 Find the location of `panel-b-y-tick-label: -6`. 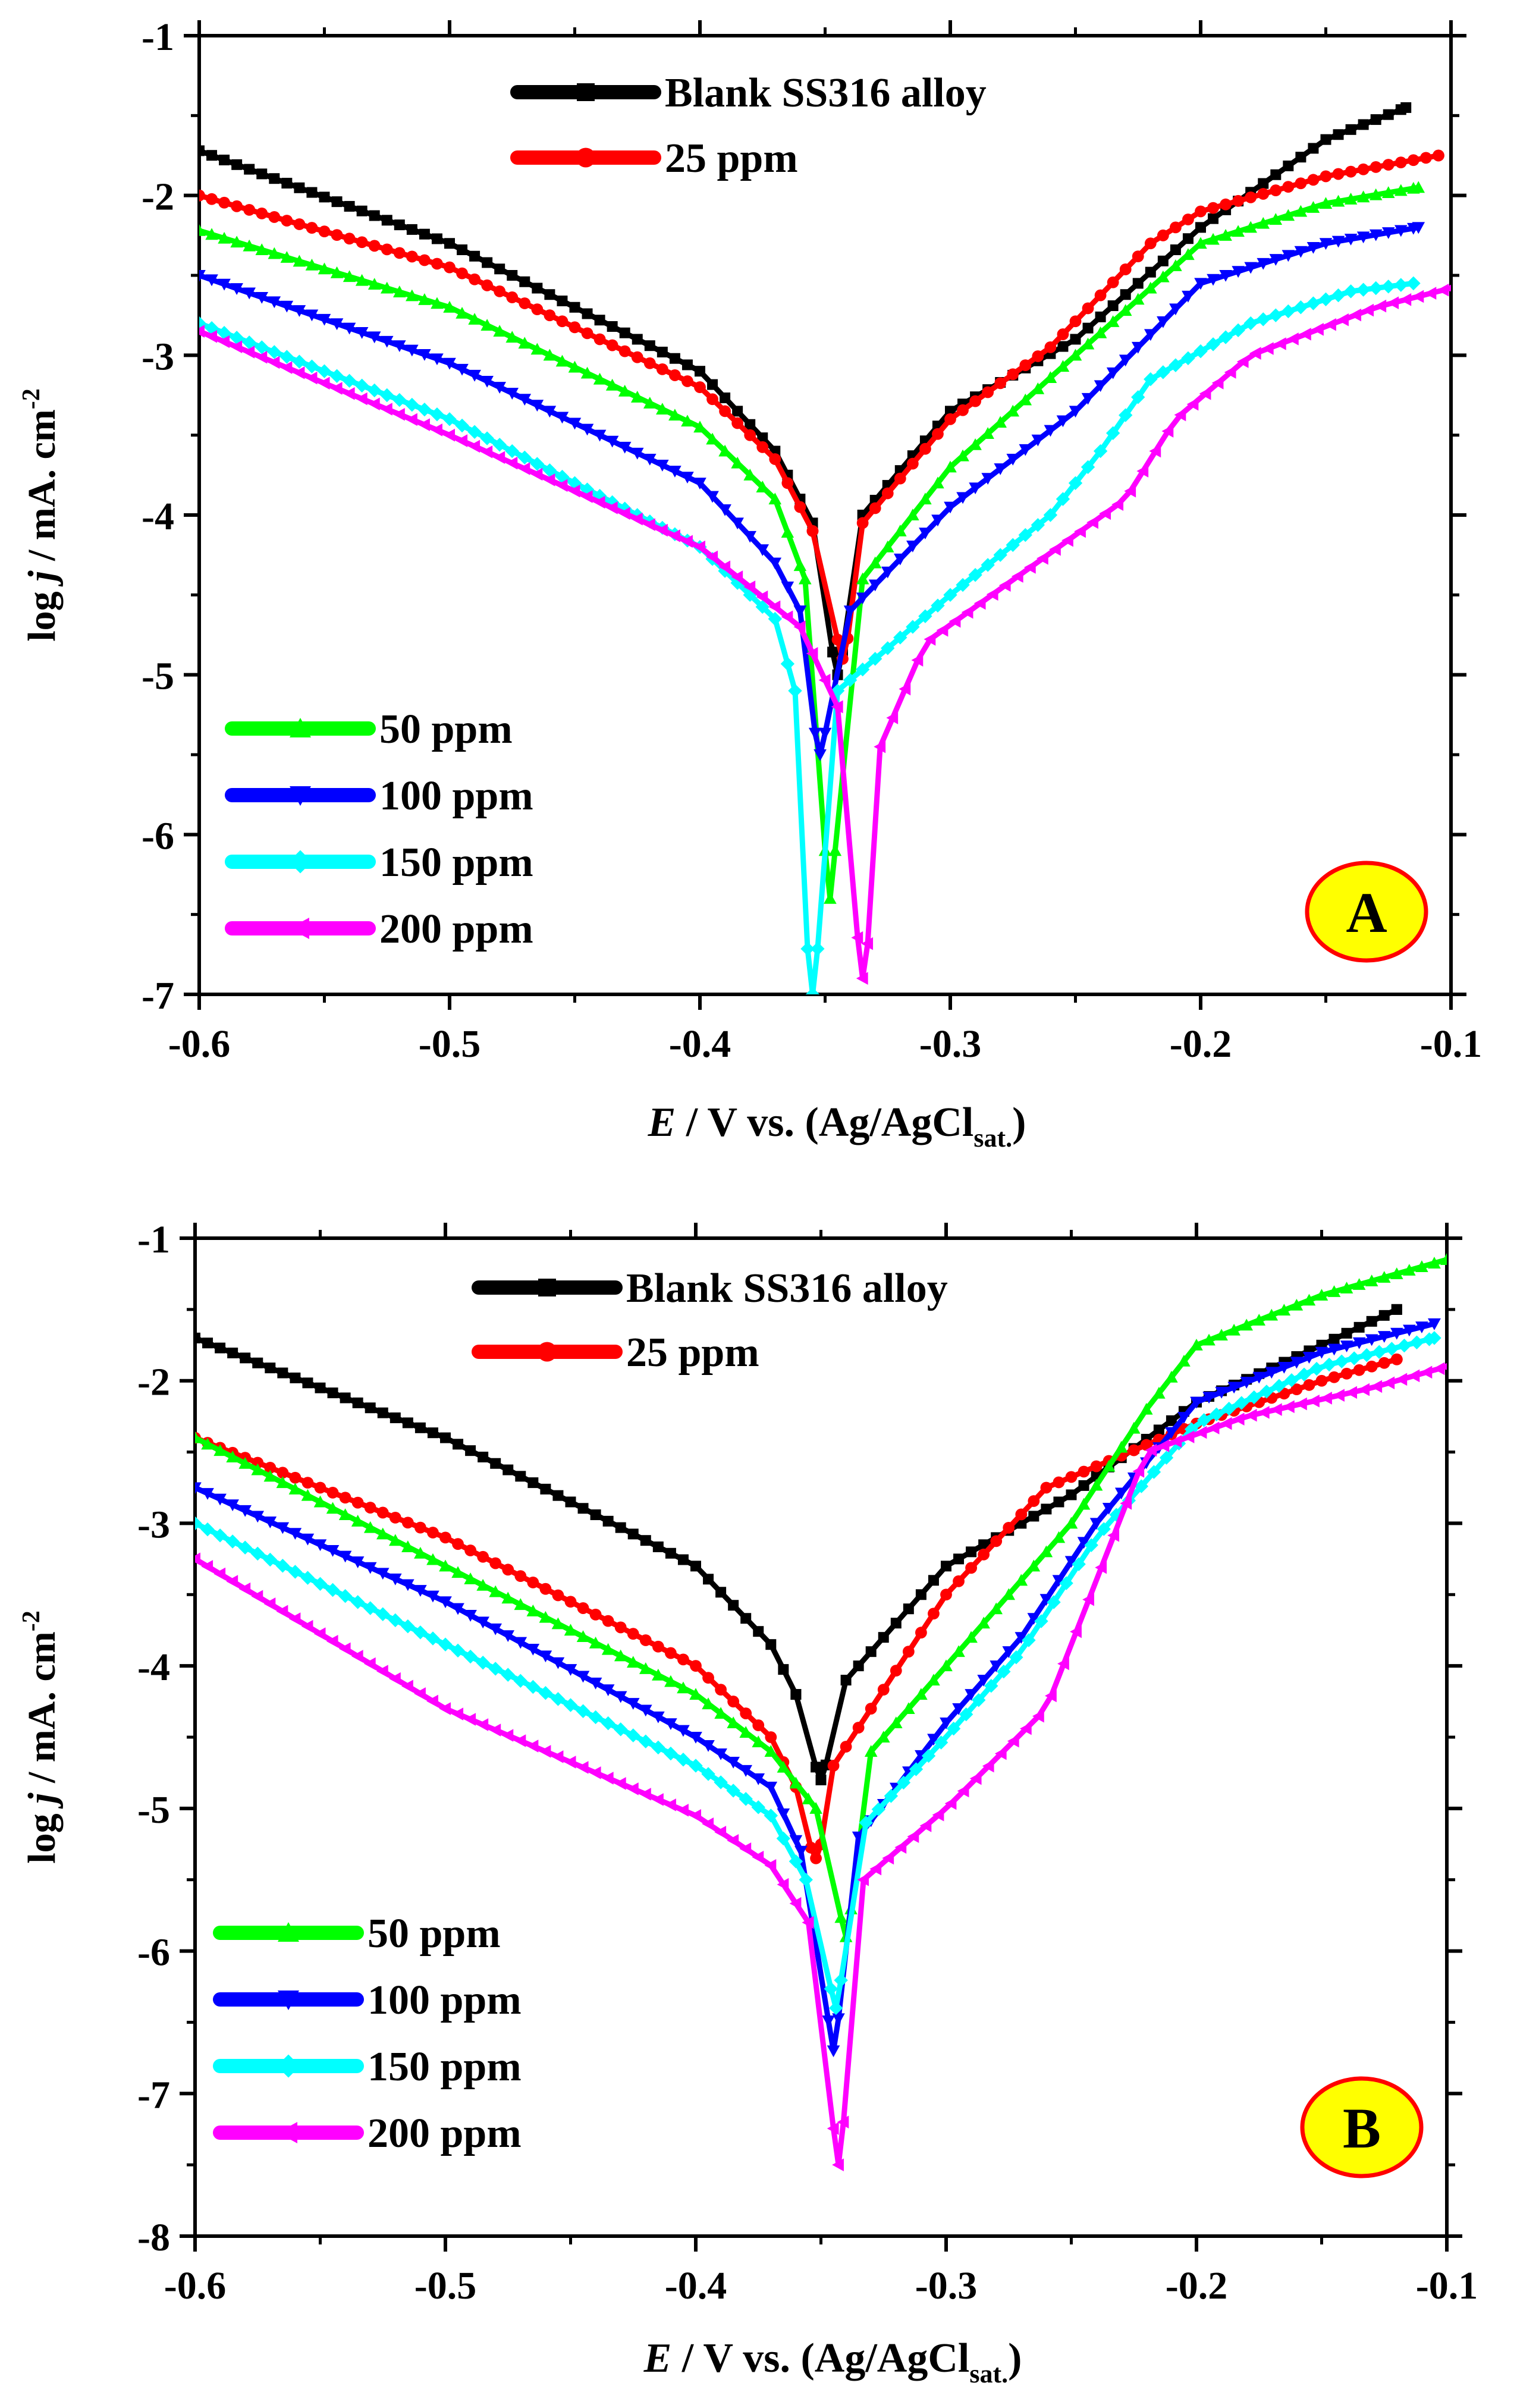

panel-b-y-tick-label: -6 is located at coordinates (153, 1953).